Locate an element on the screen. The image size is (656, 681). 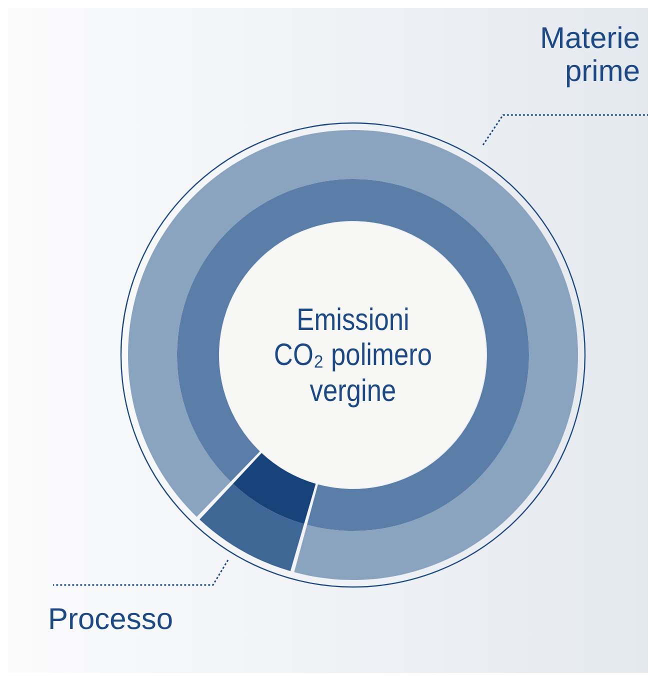
slice-label: Materie prime is located at coordinates (589, 55).